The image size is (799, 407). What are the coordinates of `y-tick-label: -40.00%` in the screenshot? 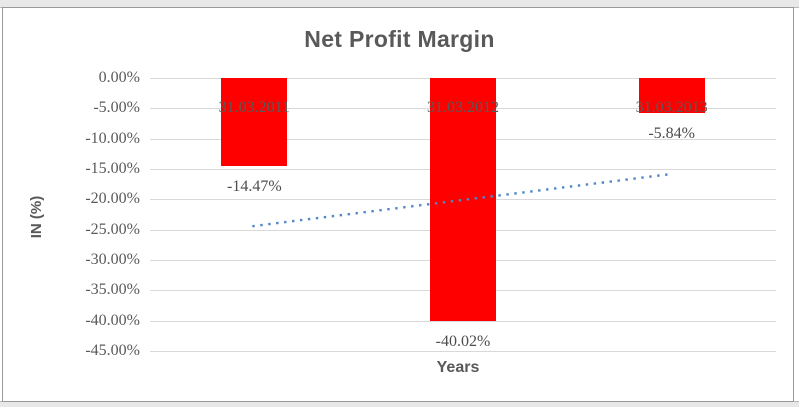 It's located at (112, 320).